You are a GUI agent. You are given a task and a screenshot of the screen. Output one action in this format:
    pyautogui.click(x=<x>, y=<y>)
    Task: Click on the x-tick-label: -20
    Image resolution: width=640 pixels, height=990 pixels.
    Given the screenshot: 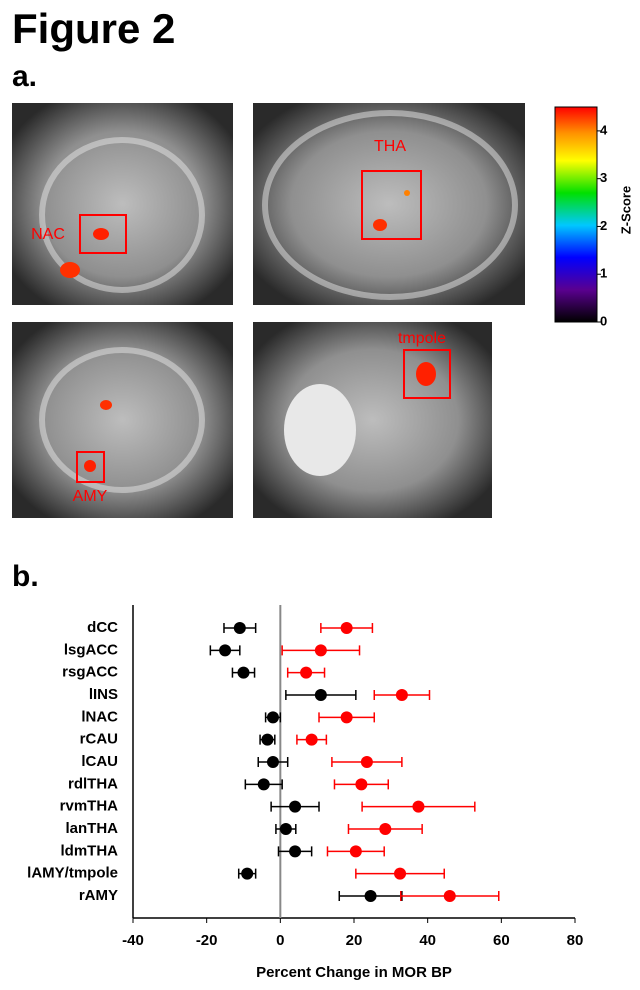 What is the action you would take?
    pyautogui.click(x=207, y=940)
    